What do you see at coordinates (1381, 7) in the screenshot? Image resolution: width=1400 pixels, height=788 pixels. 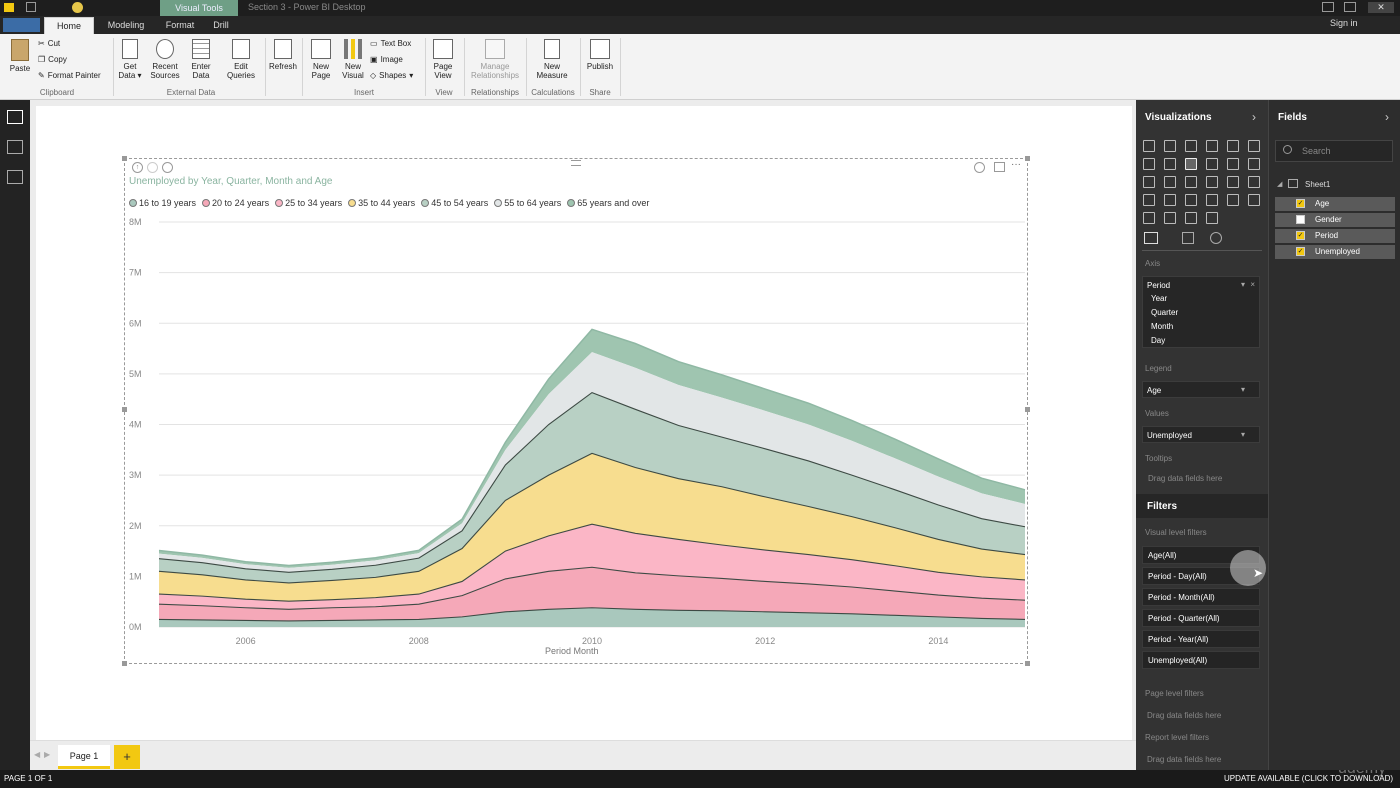 I see `close-icon: ✕` at bounding box center [1381, 7].